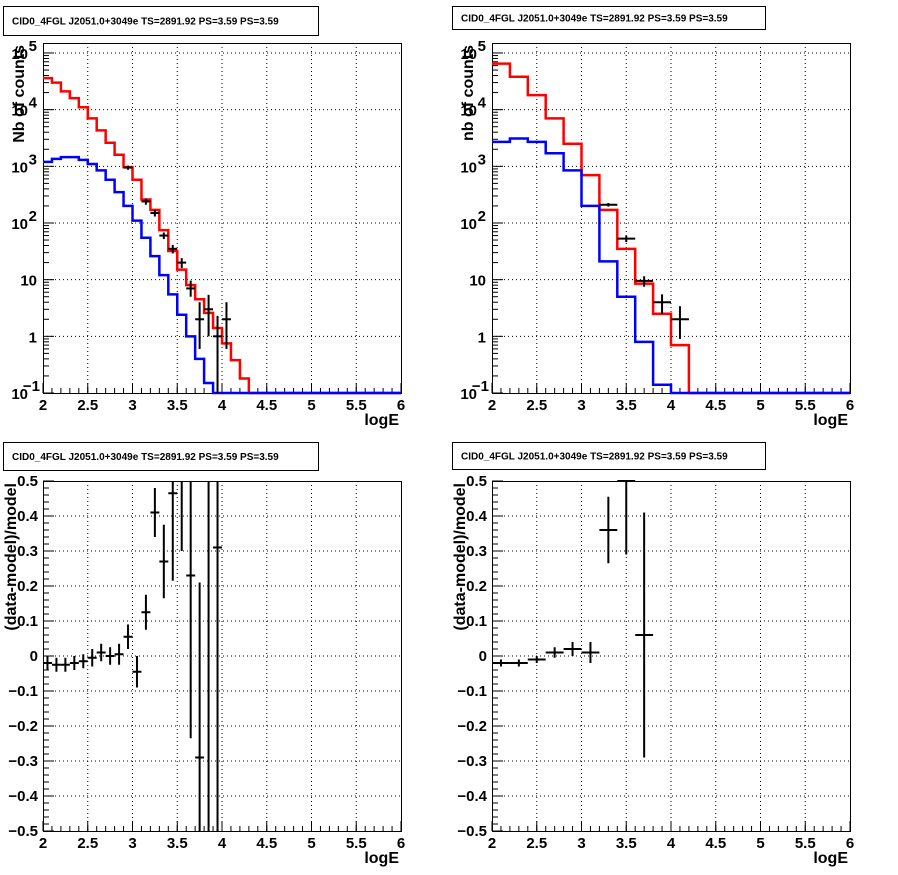 Image resolution: width=898 pixels, height=875 pixels. Describe the element at coordinates (468, 93) in the screenshot. I see `y-axis-label: nb of counts` at that location.